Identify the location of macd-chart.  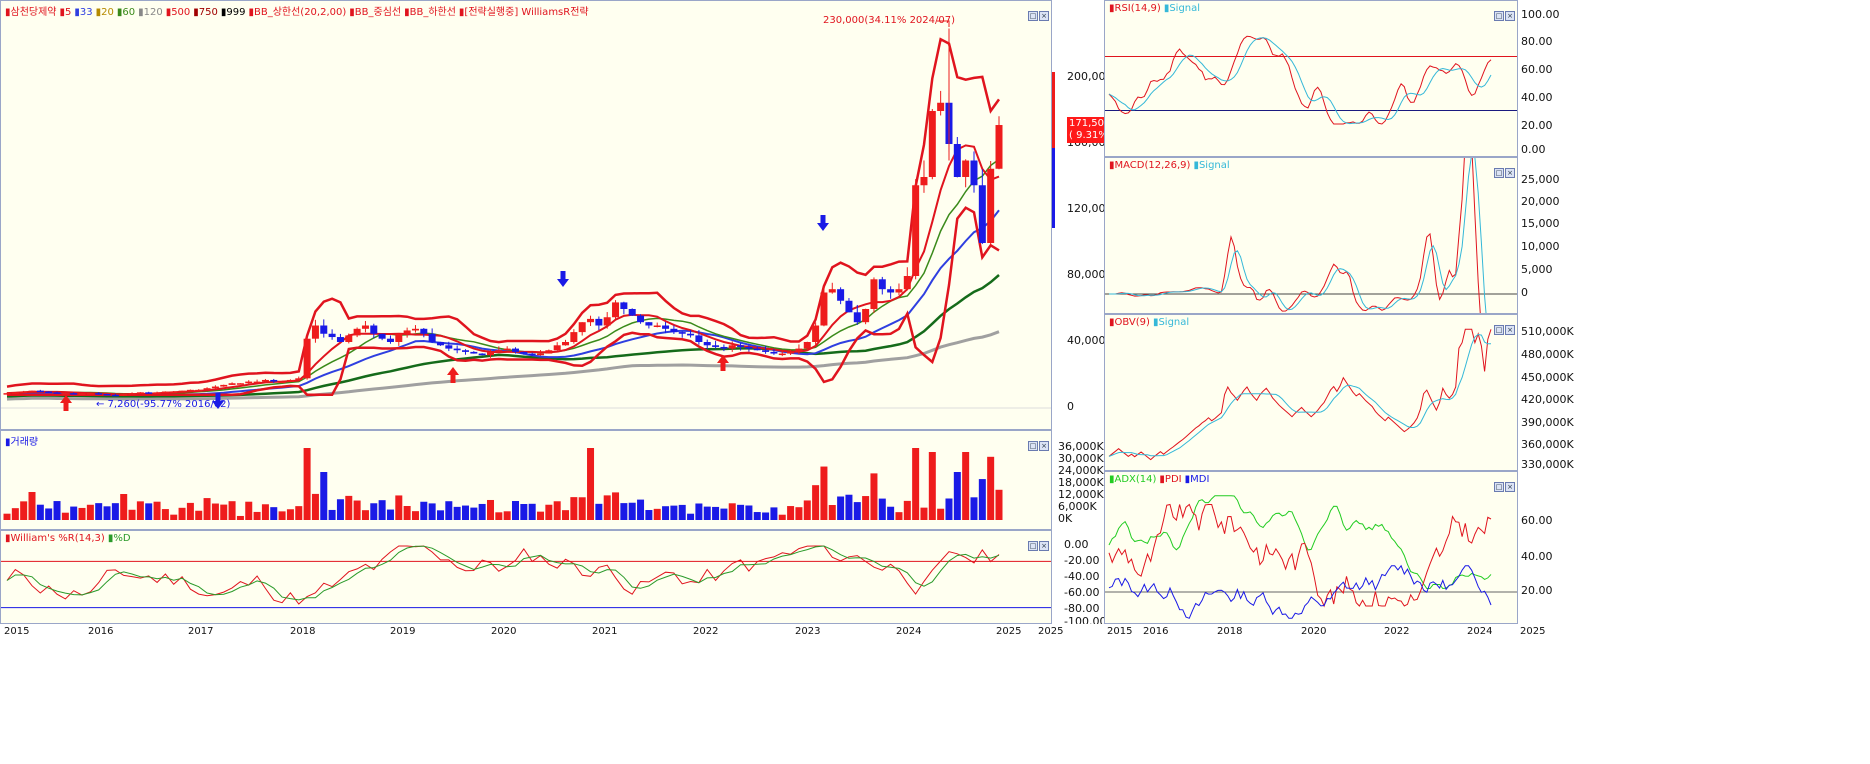
(1311, 236).